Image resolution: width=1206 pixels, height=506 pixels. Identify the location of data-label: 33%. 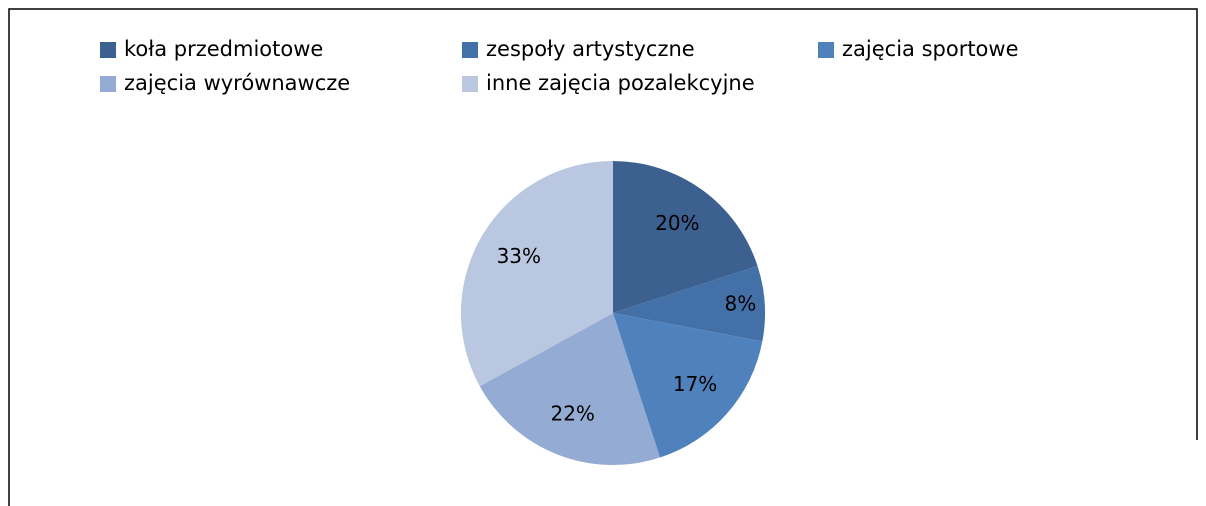
(519, 256).